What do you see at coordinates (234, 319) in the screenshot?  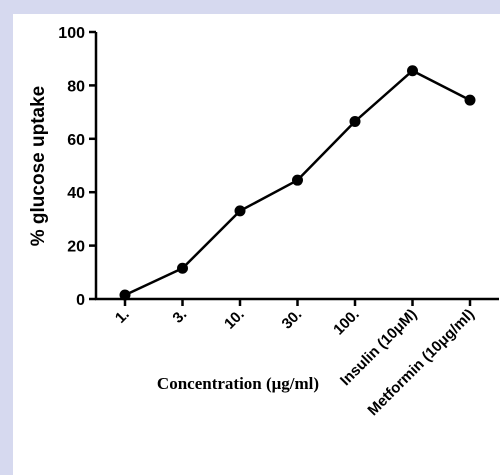 I see `x-tick-label: 10.` at bounding box center [234, 319].